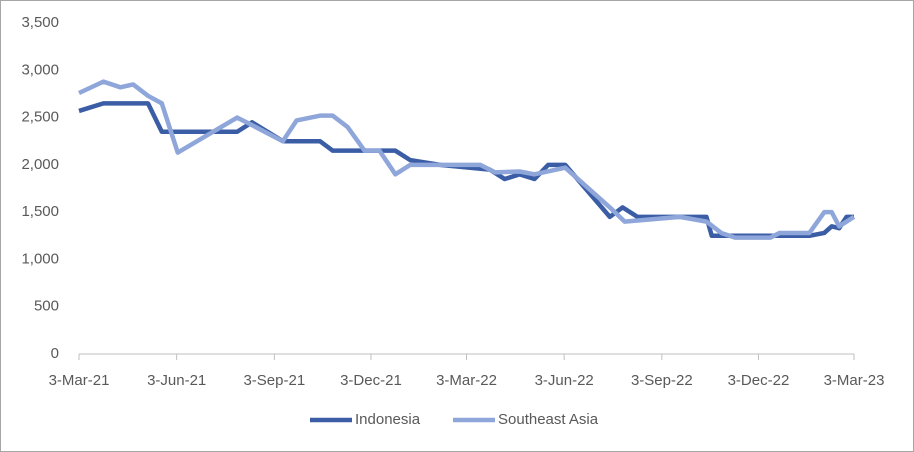 Image resolution: width=914 pixels, height=452 pixels. What do you see at coordinates (466, 380) in the screenshot?
I see `x-tick-label: 3-Mar-22` at bounding box center [466, 380].